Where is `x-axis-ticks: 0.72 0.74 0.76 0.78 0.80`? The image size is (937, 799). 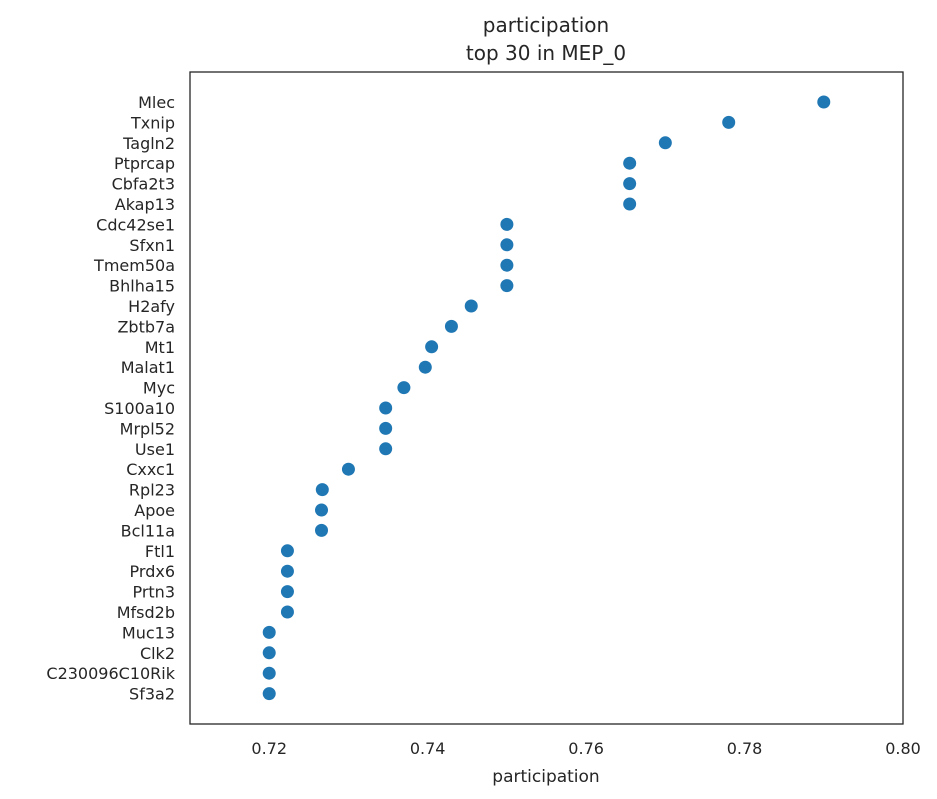 x-axis-ticks: 0.72 0.74 0.76 0.78 0.80 is located at coordinates (585, 748).